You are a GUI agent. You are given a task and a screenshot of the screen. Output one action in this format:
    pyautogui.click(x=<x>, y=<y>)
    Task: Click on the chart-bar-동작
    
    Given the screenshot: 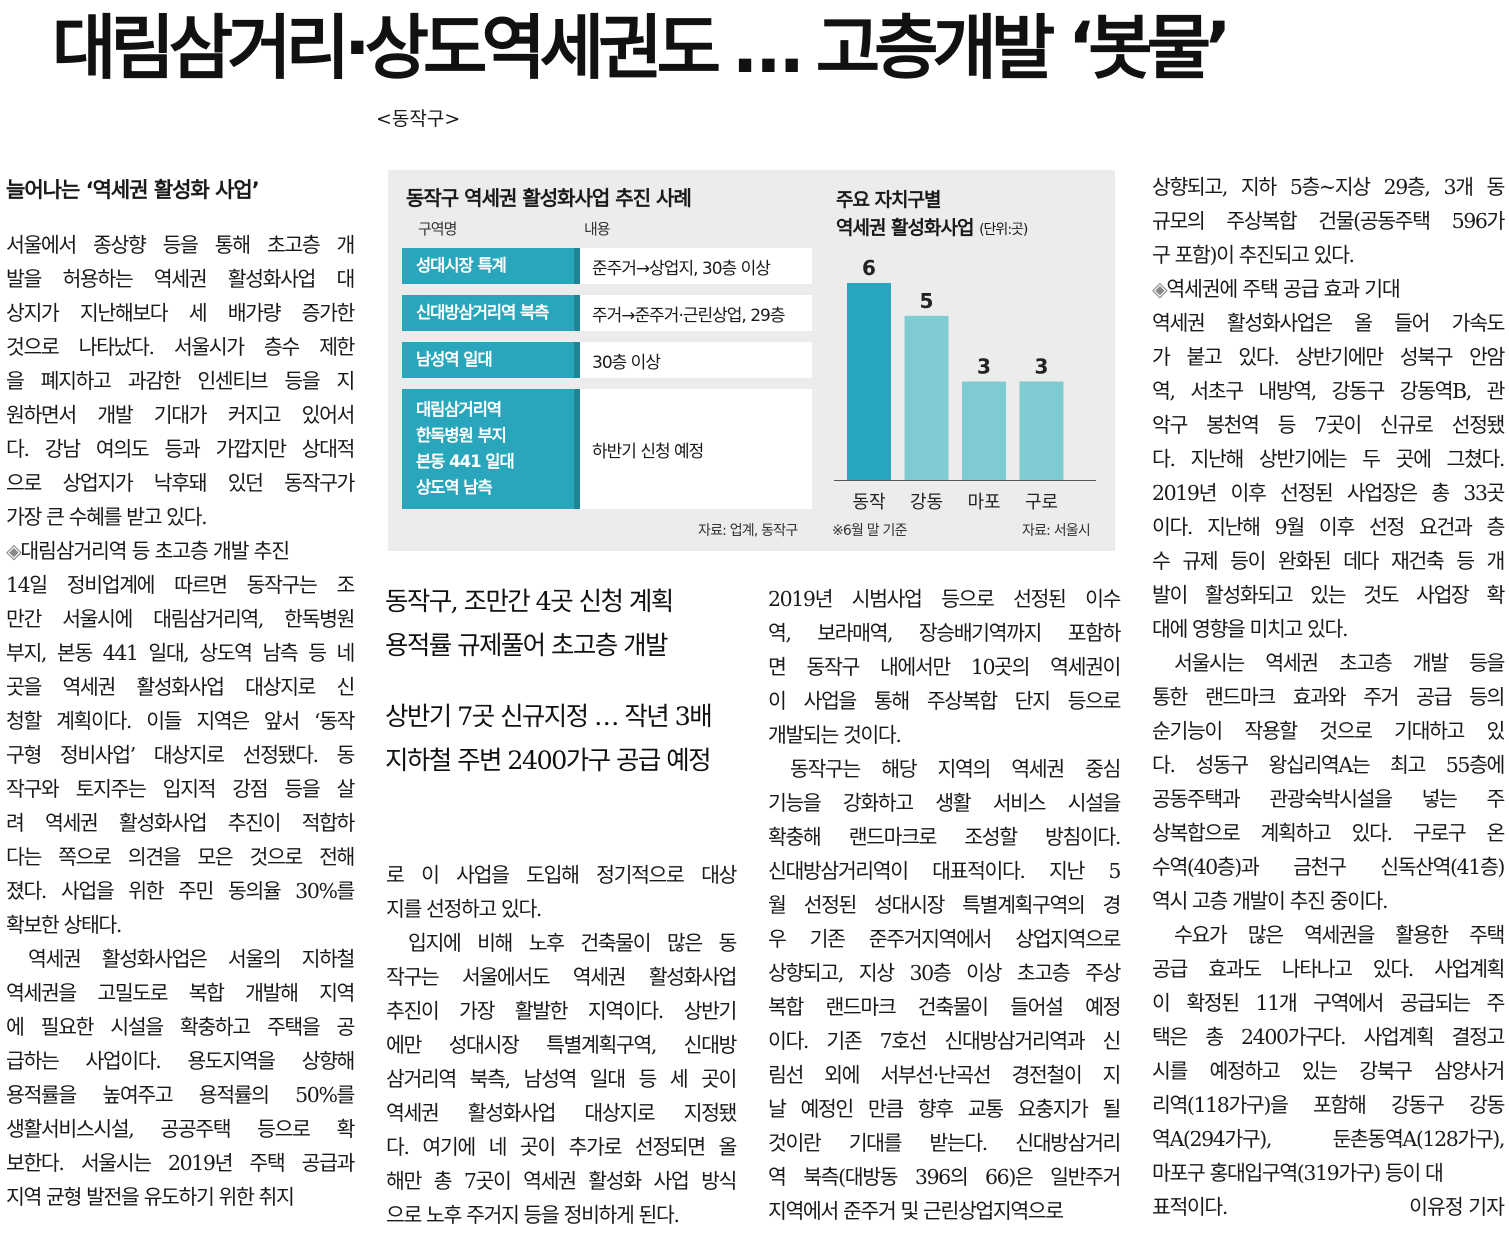 What is the action you would take?
    pyautogui.click(x=869, y=381)
    